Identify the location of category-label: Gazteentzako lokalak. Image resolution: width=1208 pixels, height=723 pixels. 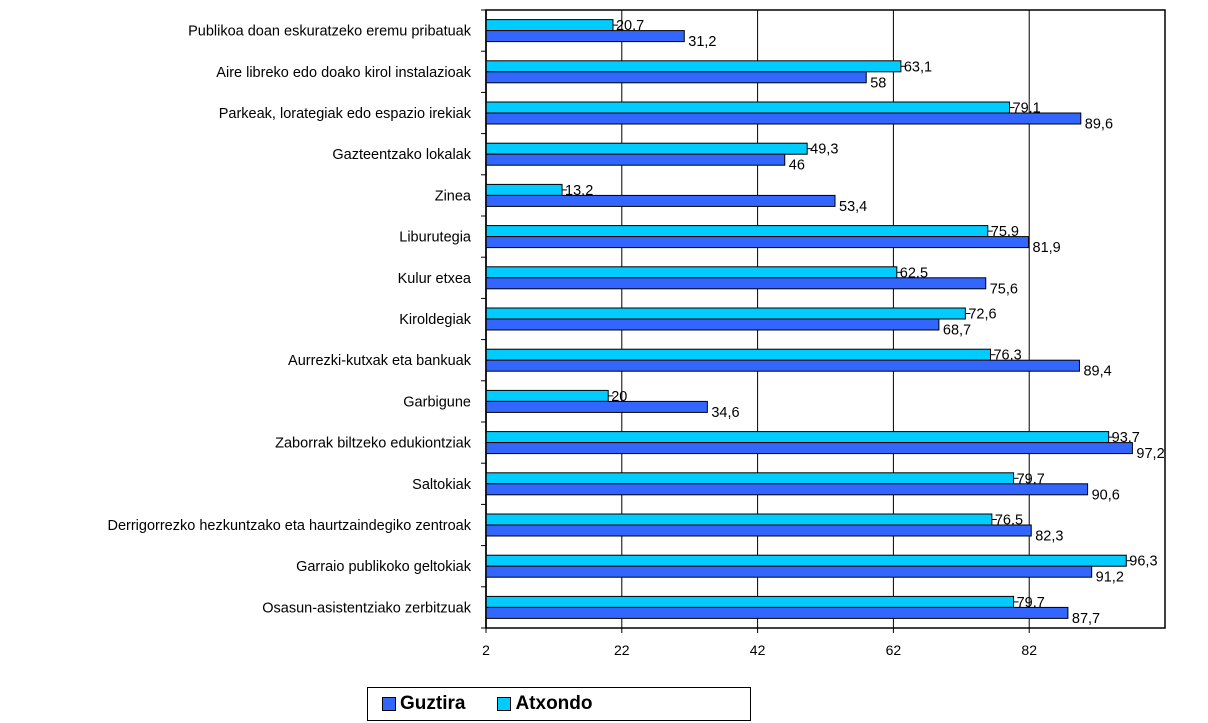
(401, 155).